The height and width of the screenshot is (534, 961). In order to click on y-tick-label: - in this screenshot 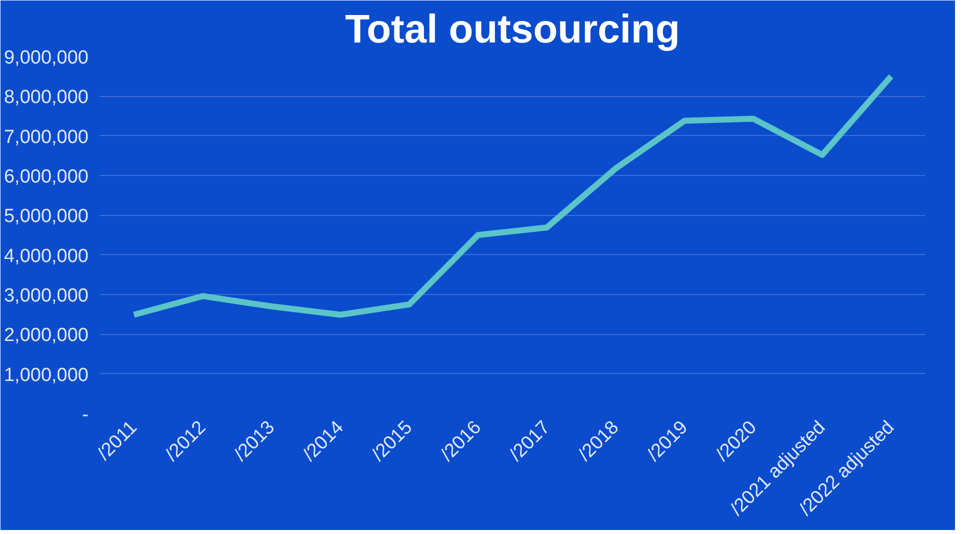, I will do `click(85, 415)`.